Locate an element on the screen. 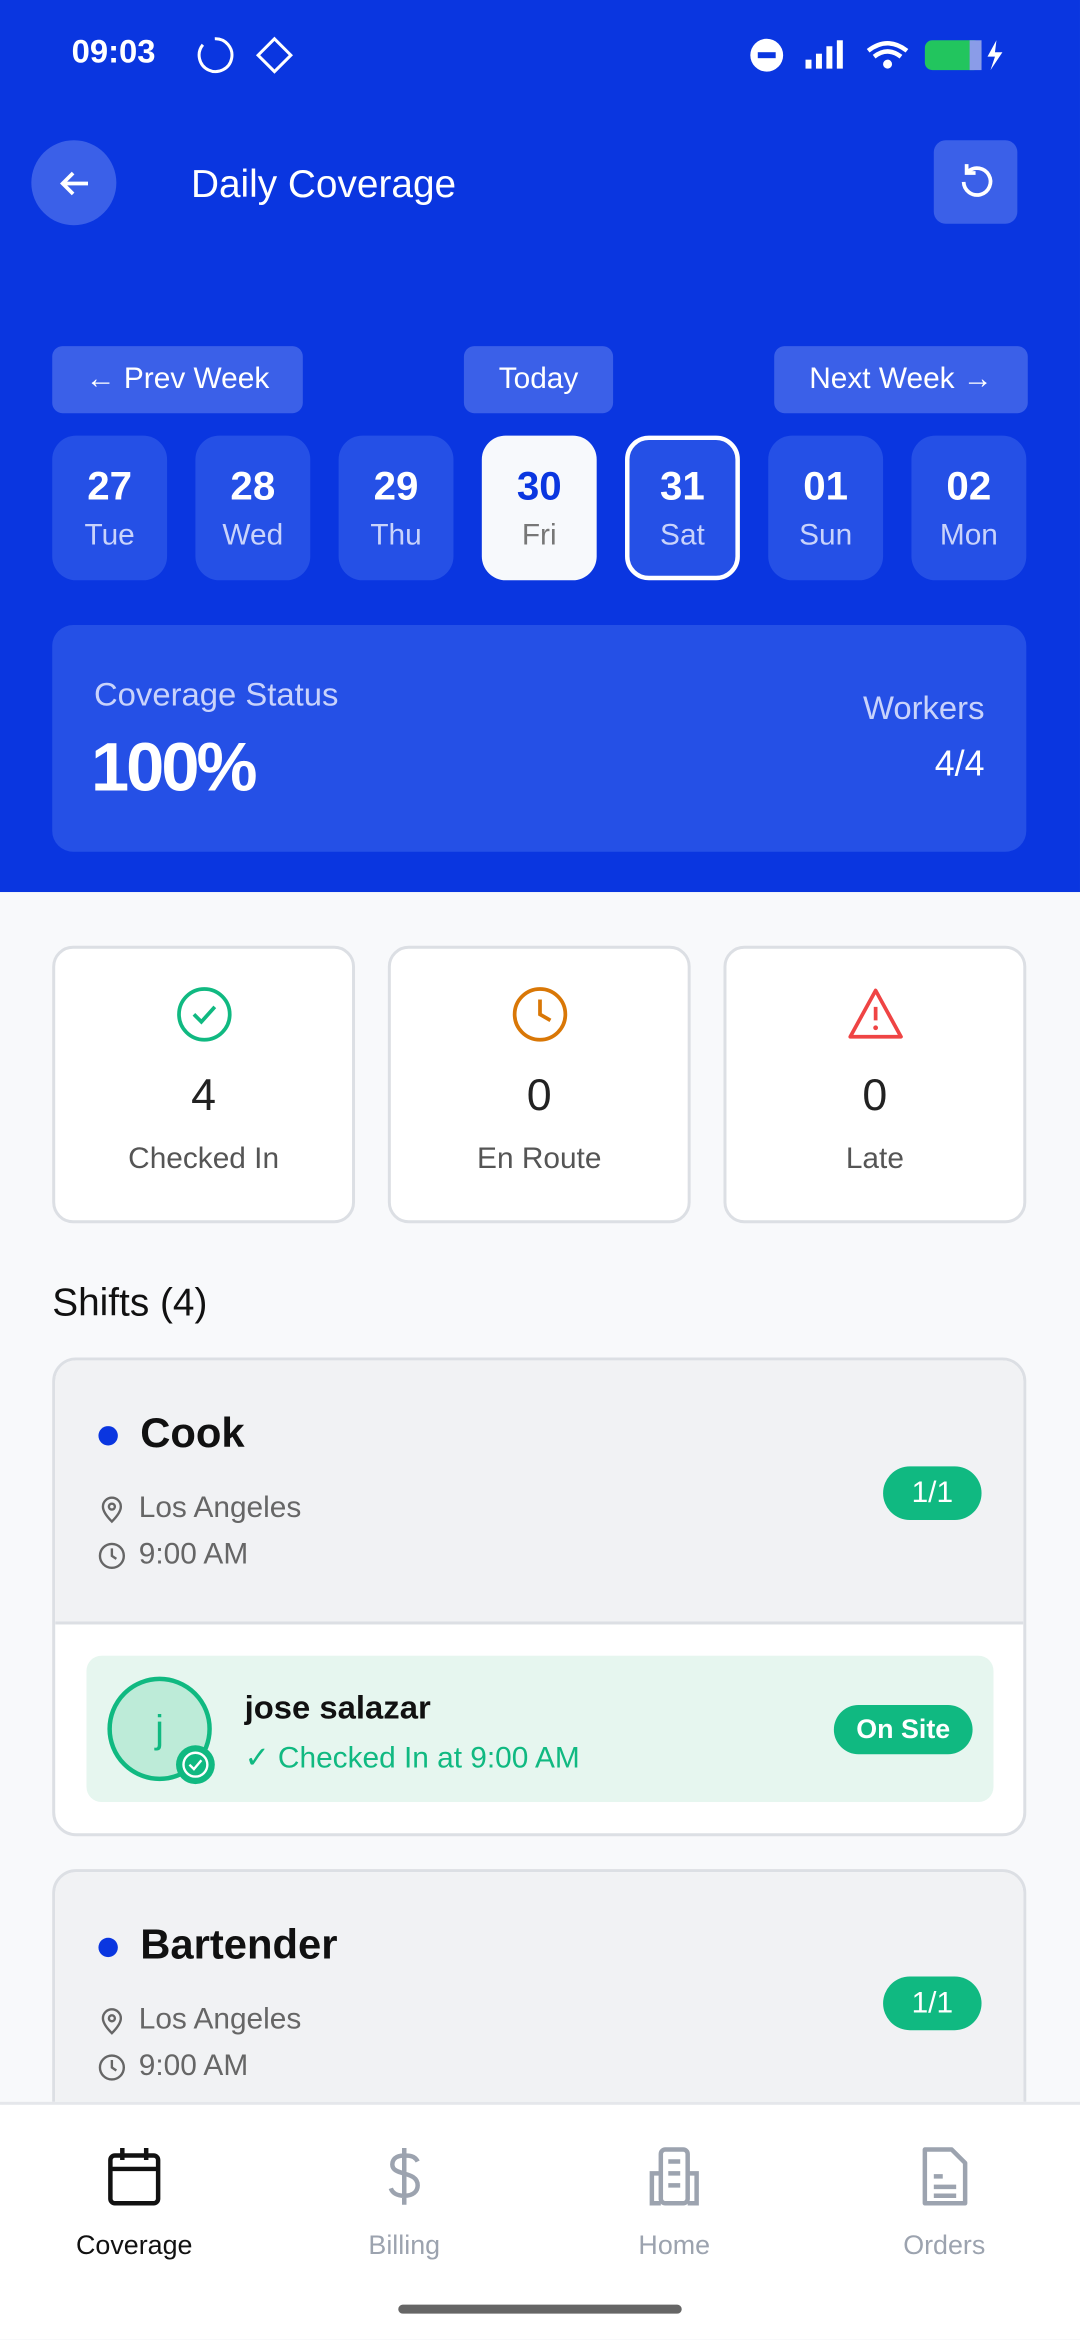 This screenshot has width=1080, height=2340. nav-home: Home is located at coordinates (674, 2204).